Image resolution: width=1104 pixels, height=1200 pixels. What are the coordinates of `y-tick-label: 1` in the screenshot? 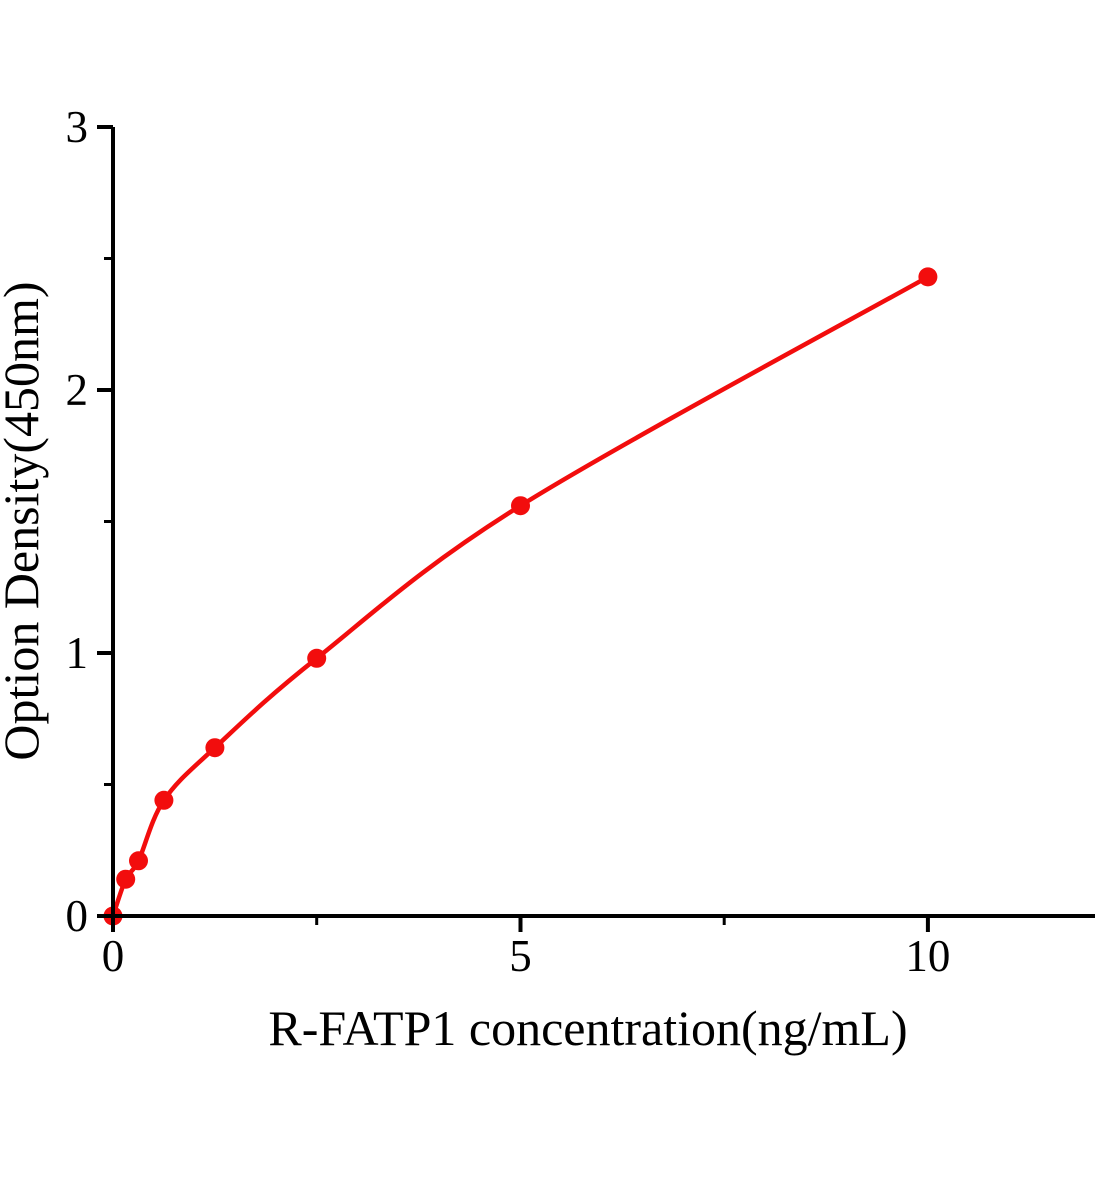 It's located at (77, 653).